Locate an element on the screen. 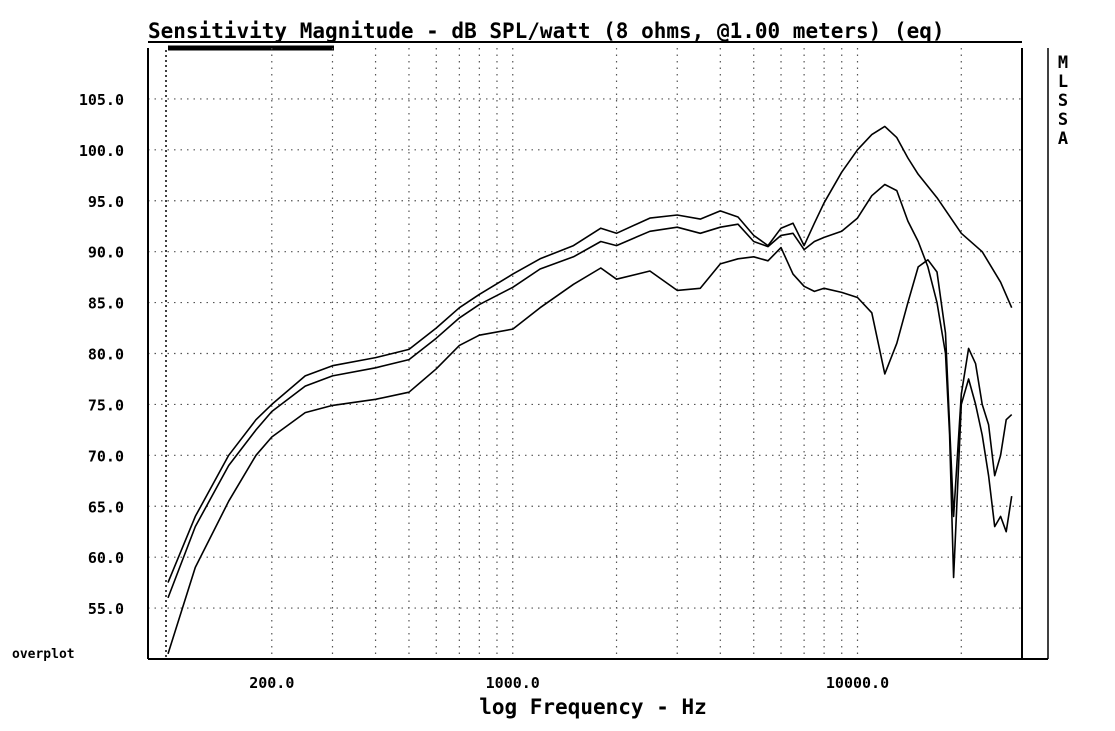  x-tick-label: 10000.0 is located at coordinates (857, 683).